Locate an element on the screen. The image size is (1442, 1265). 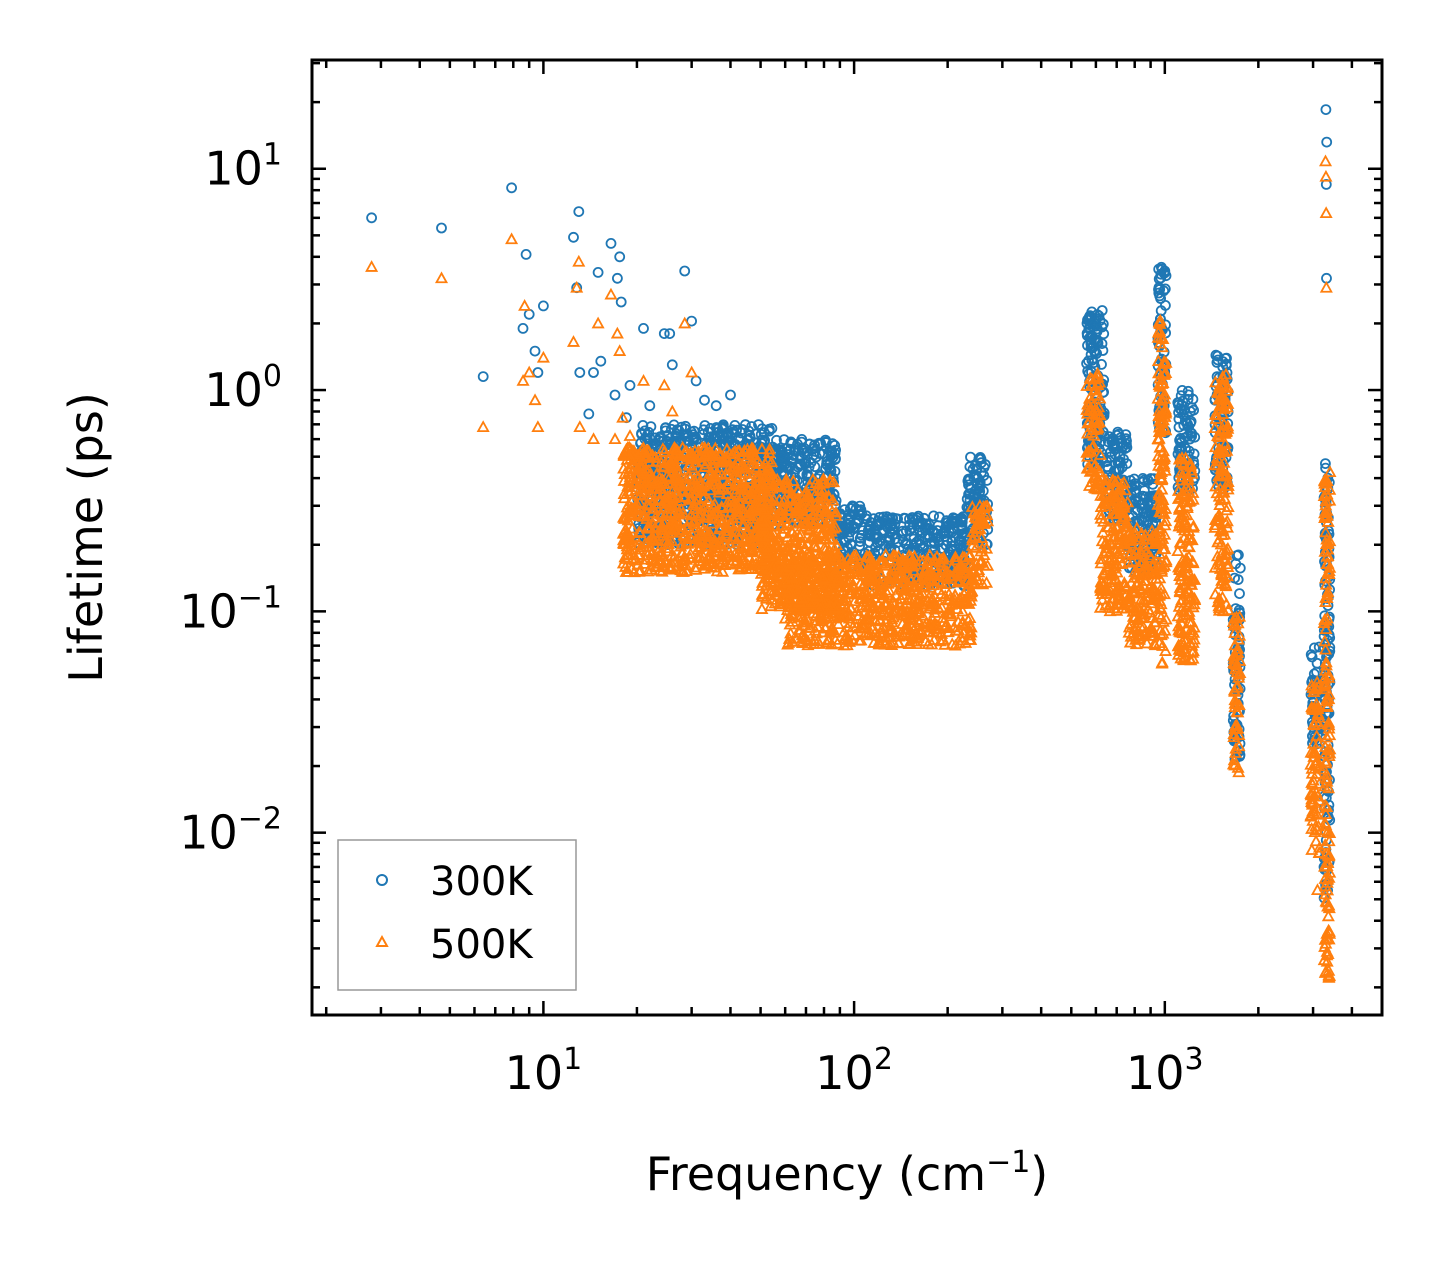
point-500k-band-2053 is located at coordinates (901, 586).